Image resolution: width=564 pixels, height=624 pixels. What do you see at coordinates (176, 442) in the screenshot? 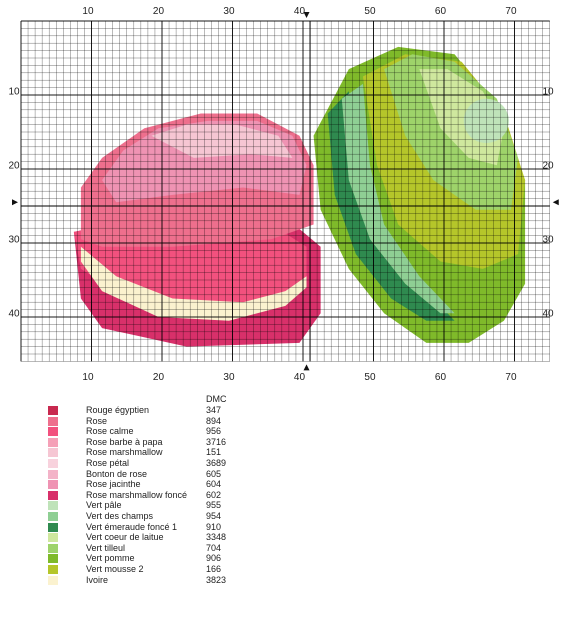
I see `legend-item: Rose barbe à papa 3716` at bounding box center [176, 442].